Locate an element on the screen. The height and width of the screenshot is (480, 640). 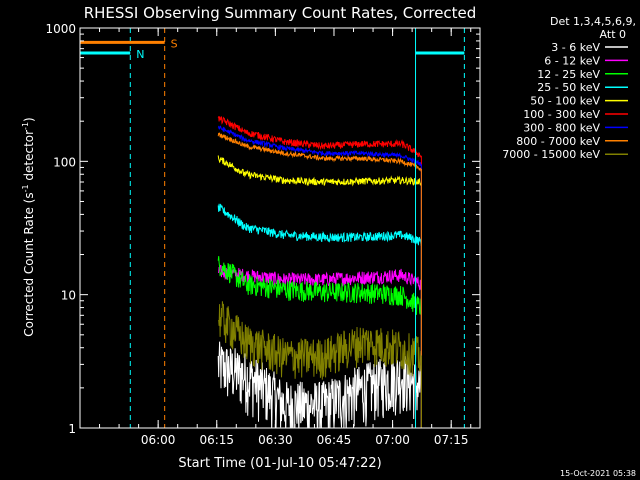
flag-label-S: S is located at coordinates (174, 43).